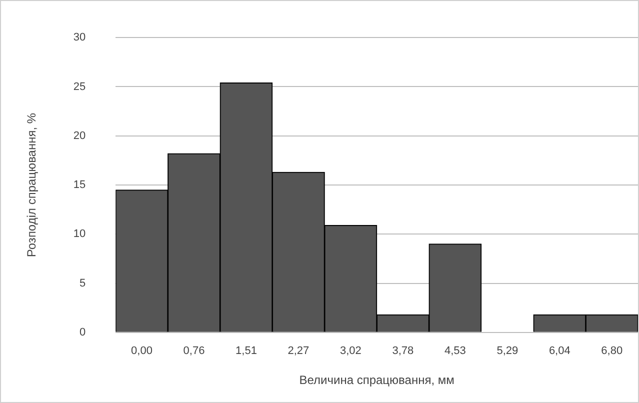 This screenshot has width=639, height=403. I want to click on y-tick-label: 20, so click(79, 136).